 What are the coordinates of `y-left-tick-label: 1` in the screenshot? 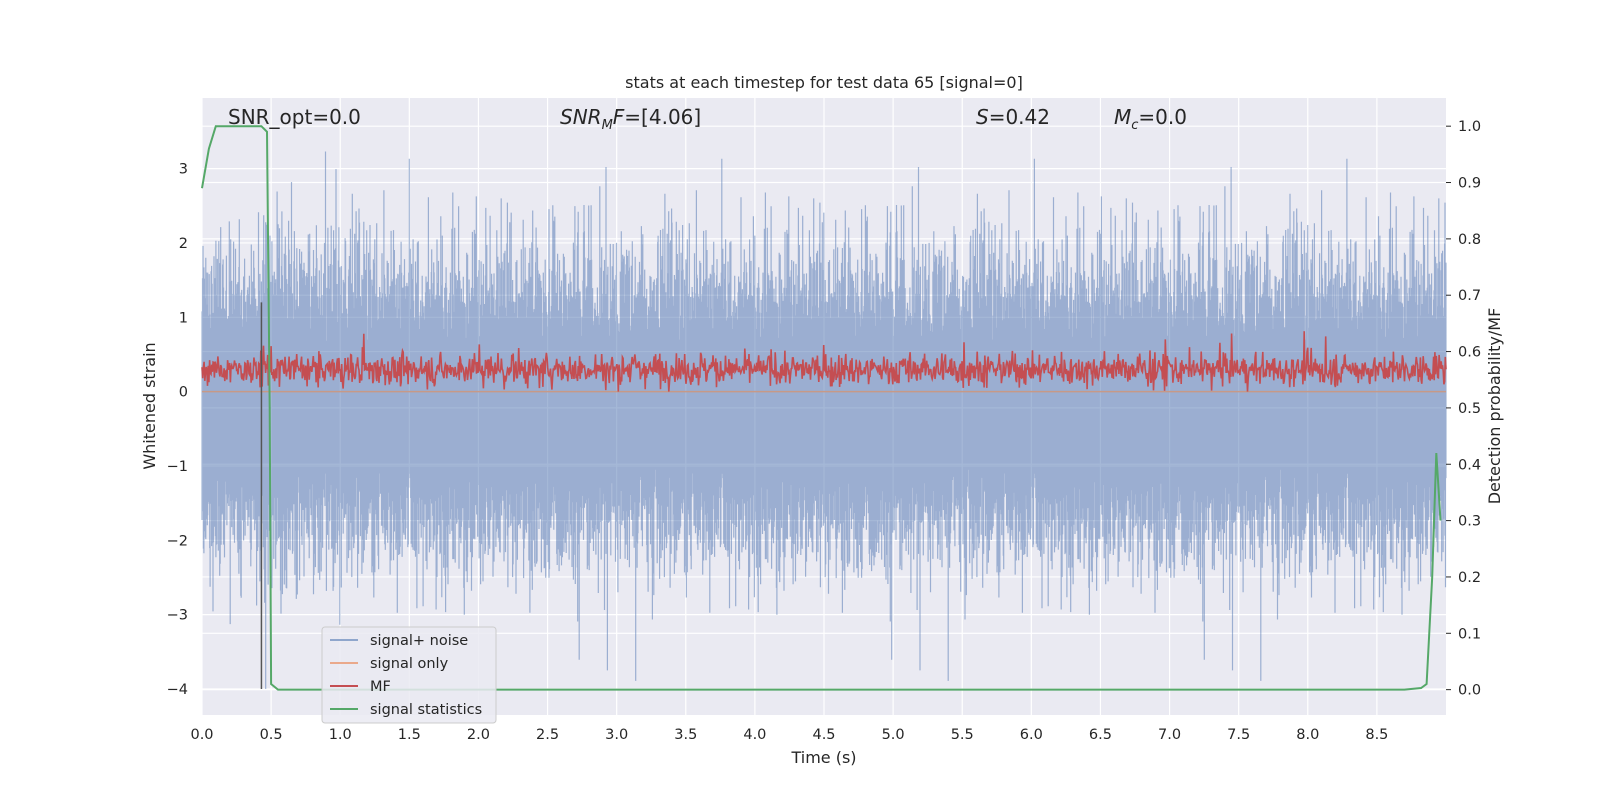 It's located at (183, 318).